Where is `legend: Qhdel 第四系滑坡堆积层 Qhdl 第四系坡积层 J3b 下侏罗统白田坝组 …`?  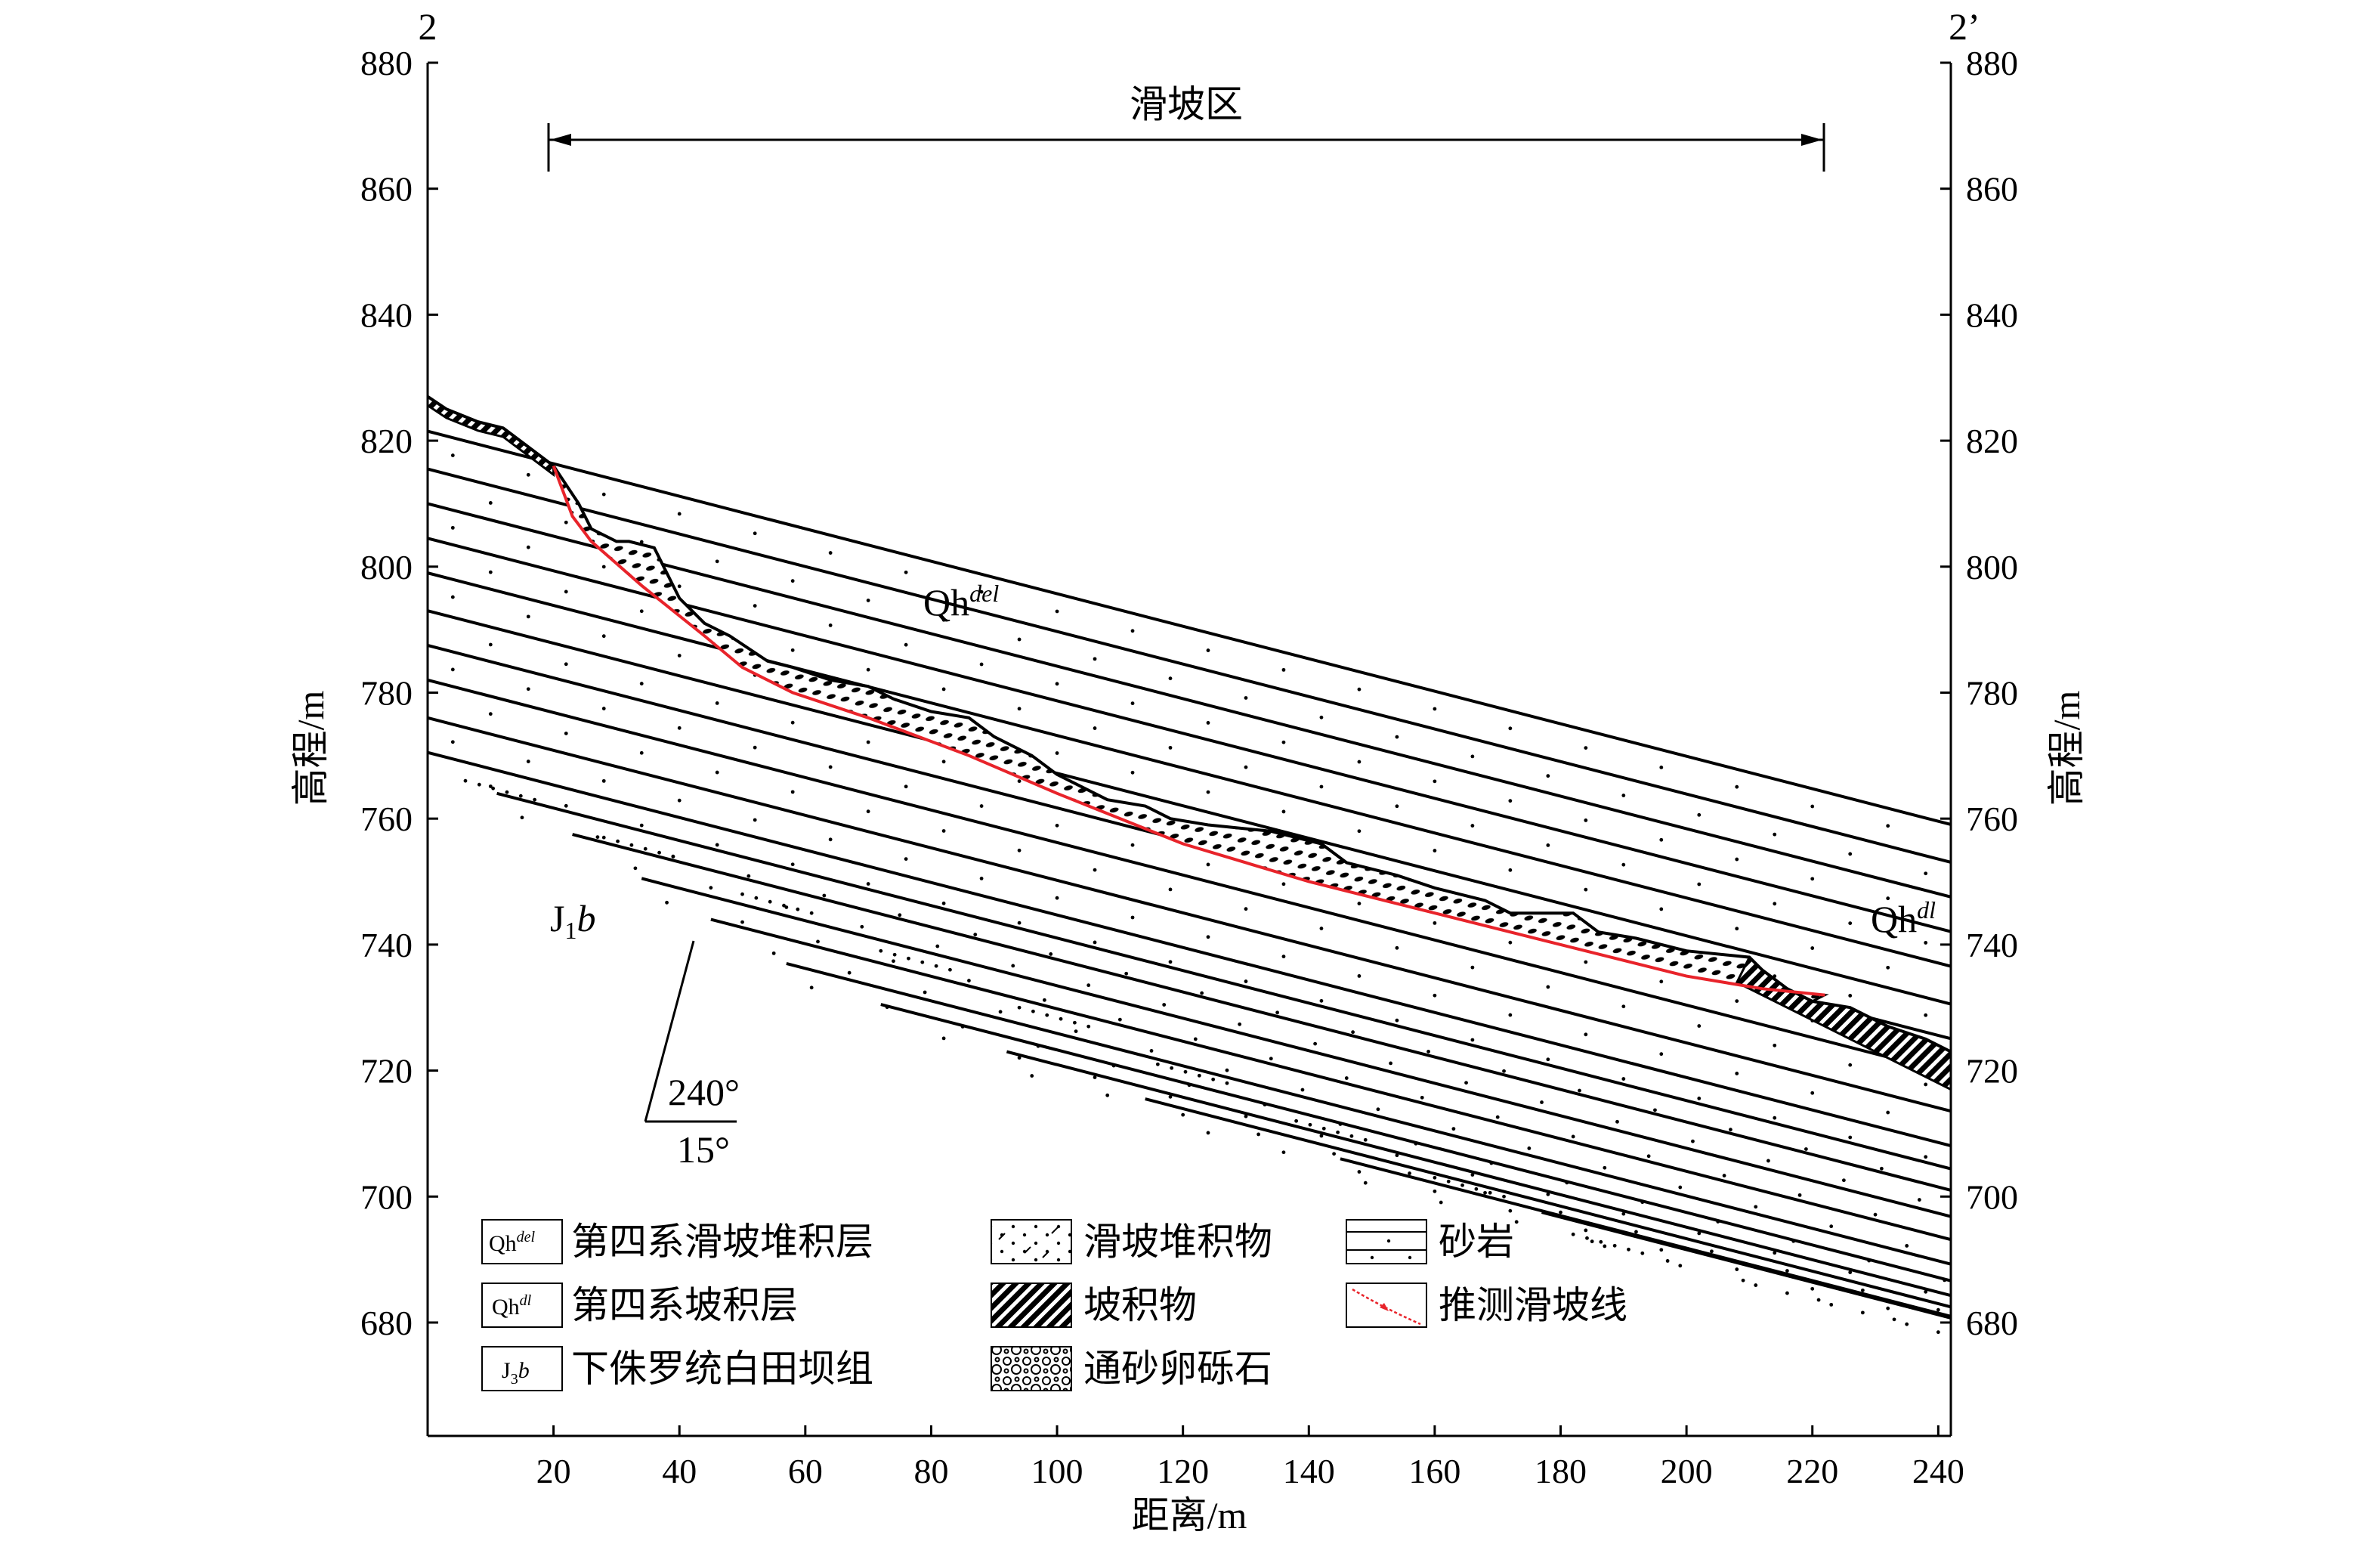
legend: Qhdel 第四系滑坡堆积层 Qhdl 第四系坡积层 J3b 下侏罗统白田坝组 … is located at coordinates (1054, 1305).